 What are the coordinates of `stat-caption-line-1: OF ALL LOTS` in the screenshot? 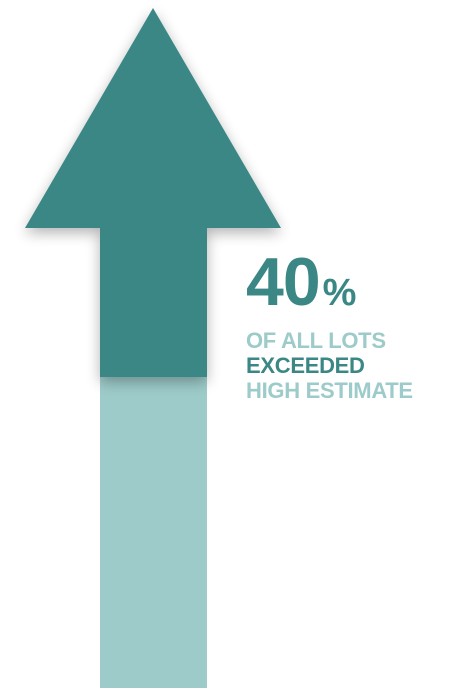 It's located at (316, 340).